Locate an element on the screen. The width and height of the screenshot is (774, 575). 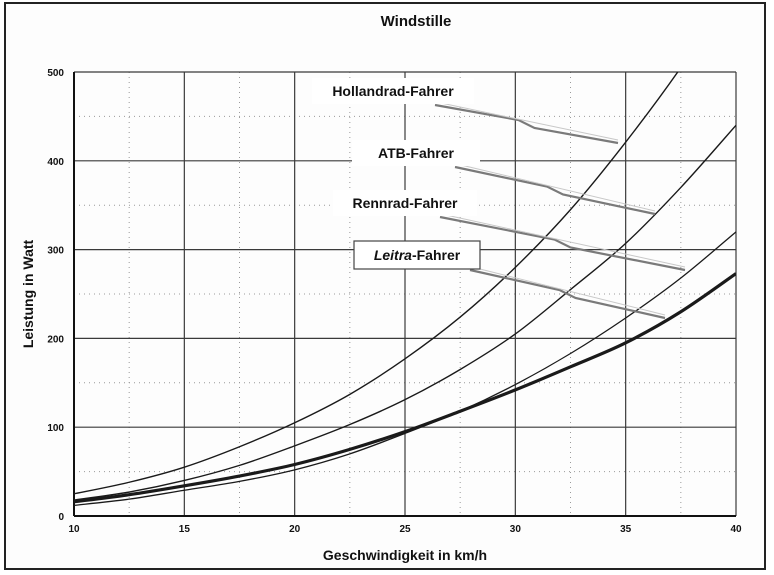
x-tick-labels: 10 15 20 25 30 35 40 is located at coordinates (405, 529).